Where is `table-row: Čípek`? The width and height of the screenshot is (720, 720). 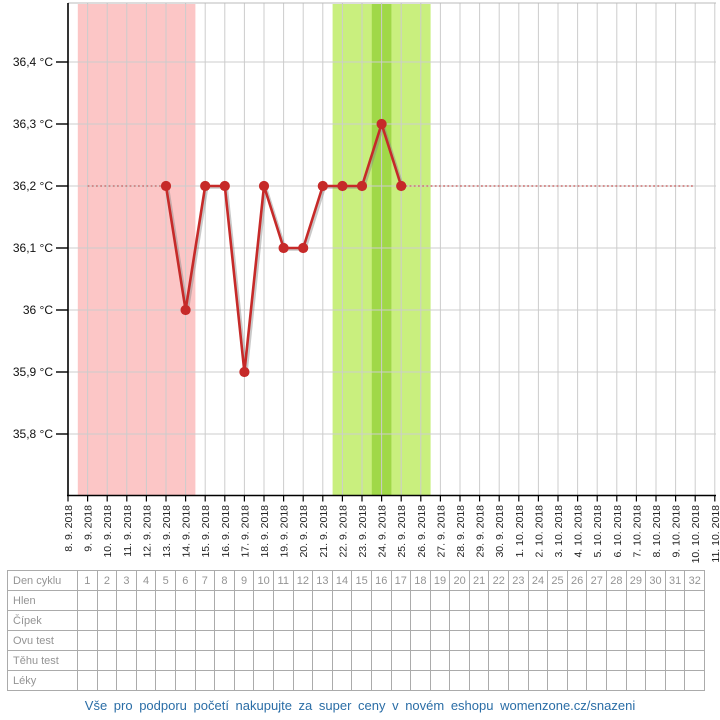
table-row: Čípek is located at coordinates (356, 620).